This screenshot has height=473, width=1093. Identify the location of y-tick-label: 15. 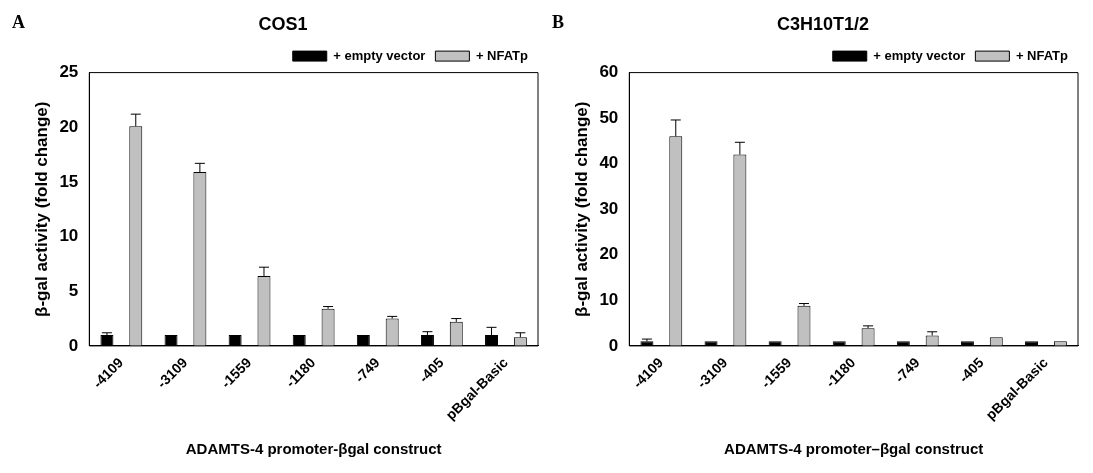
(69, 181).